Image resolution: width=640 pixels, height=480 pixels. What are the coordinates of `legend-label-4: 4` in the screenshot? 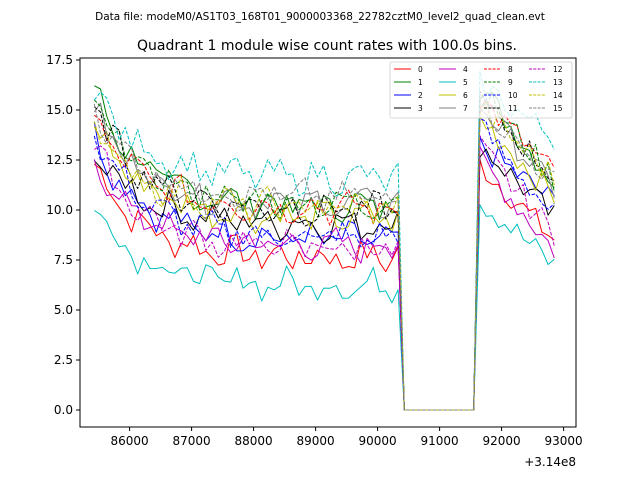 It's located at (465, 69).